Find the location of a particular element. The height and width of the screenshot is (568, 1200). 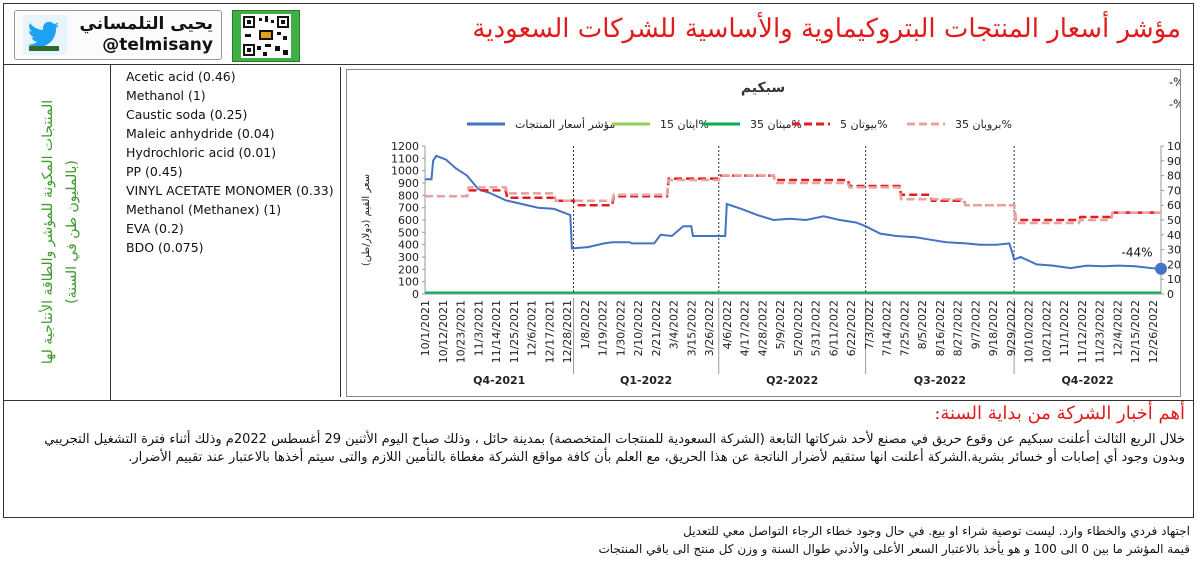

x-tick-label: 2/10/2022 is located at coordinates (638, 328).